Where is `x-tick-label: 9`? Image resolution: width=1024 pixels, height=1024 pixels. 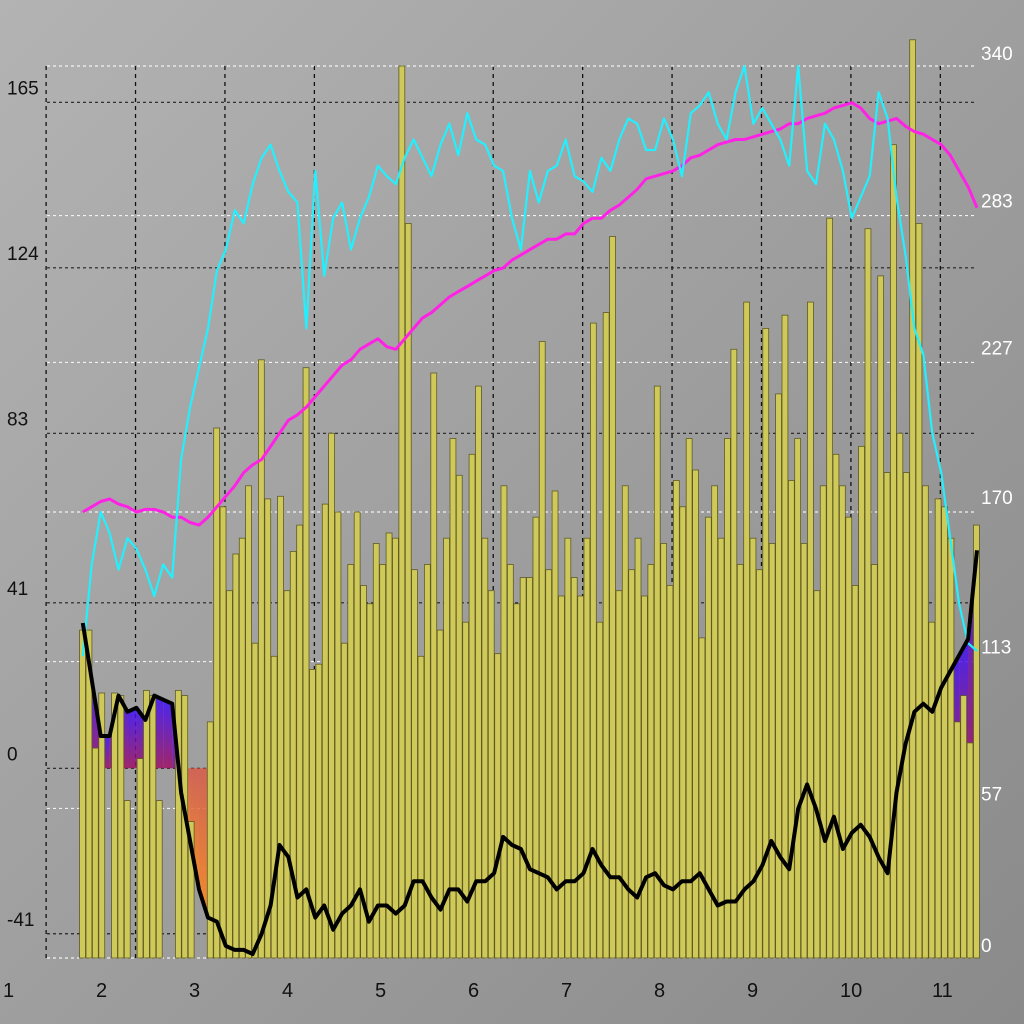 x-tick-label: 9 is located at coordinates (752, 991).